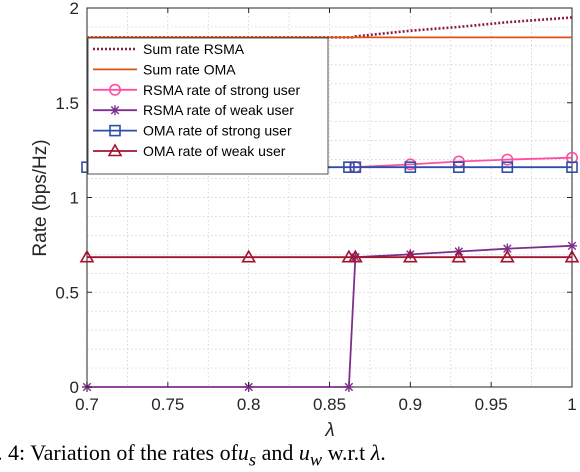 The height and width of the screenshot is (472, 580). I want to click on caption-wrt: w.r.t, so click(346, 452).